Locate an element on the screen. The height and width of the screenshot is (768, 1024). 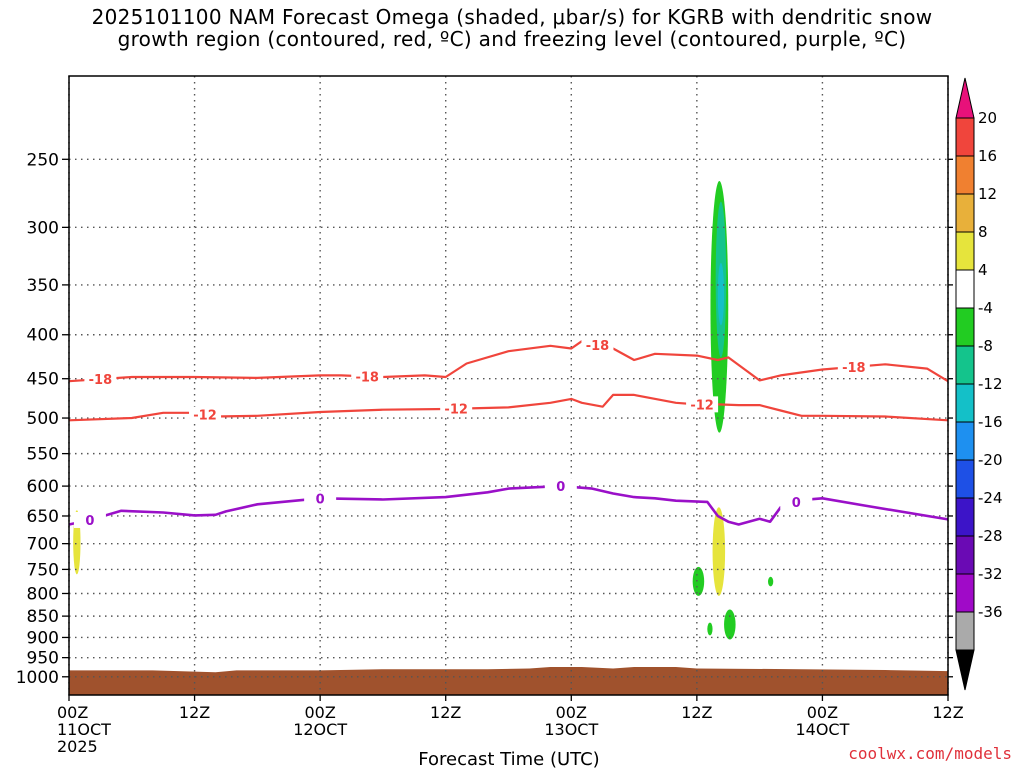
y-tick-label: 700 is located at coordinates (43, 545).